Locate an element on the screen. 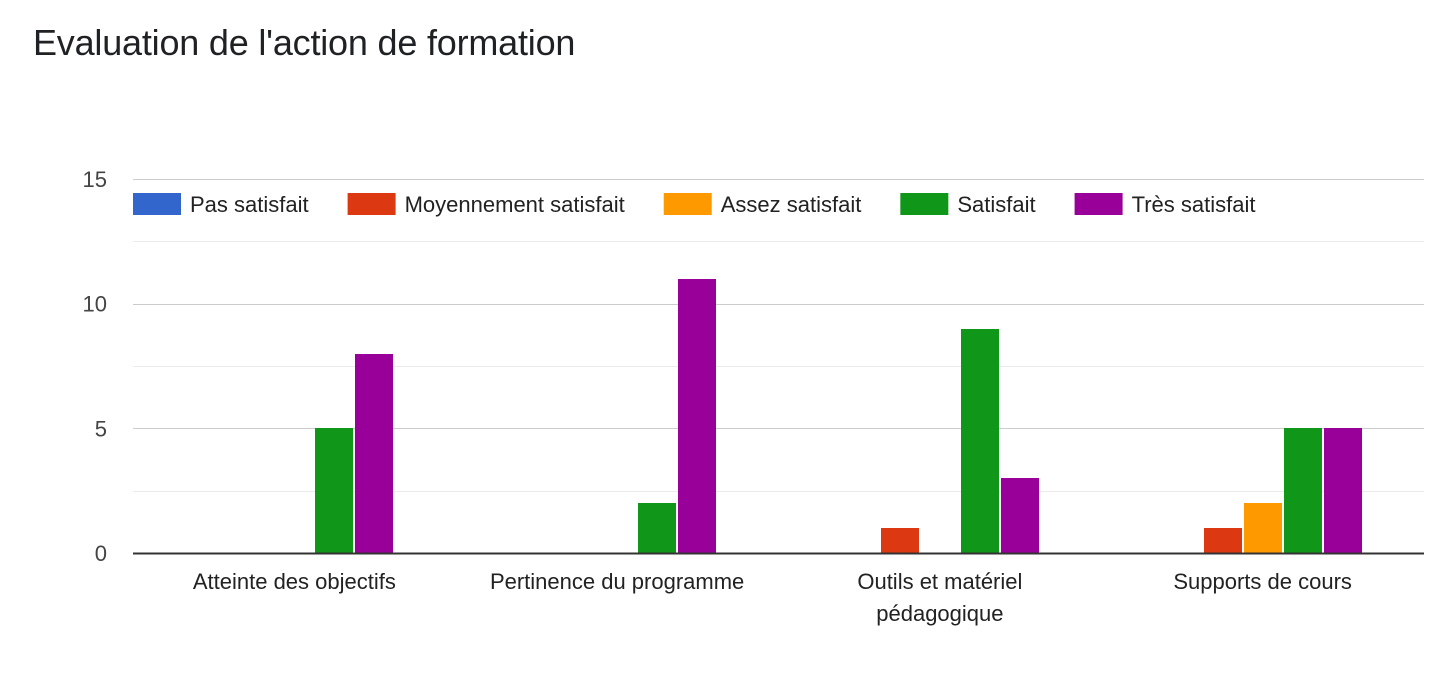 The height and width of the screenshot is (682, 1454). legend-item-0: Pas satisfait is located at coordinates (221, 204).